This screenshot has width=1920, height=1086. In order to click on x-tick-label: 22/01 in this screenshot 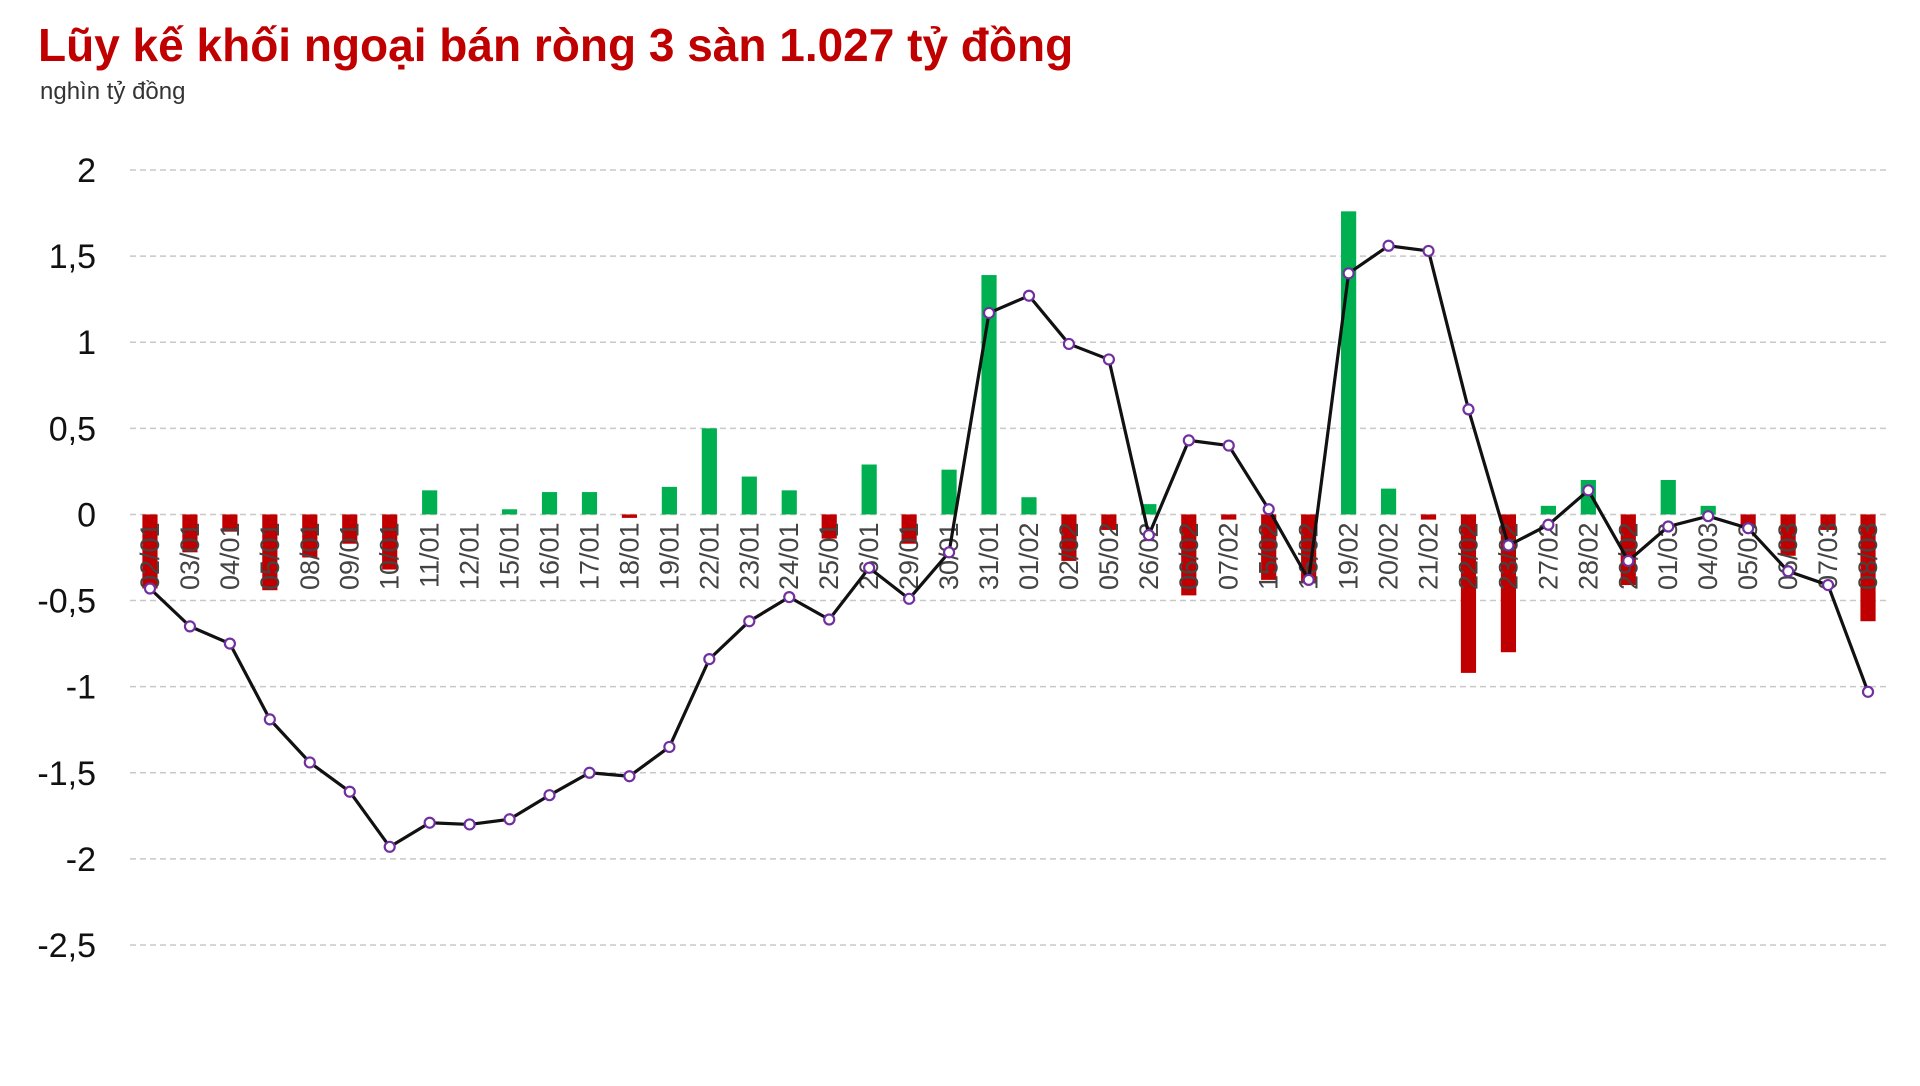, I will do `click(709, 556)`.